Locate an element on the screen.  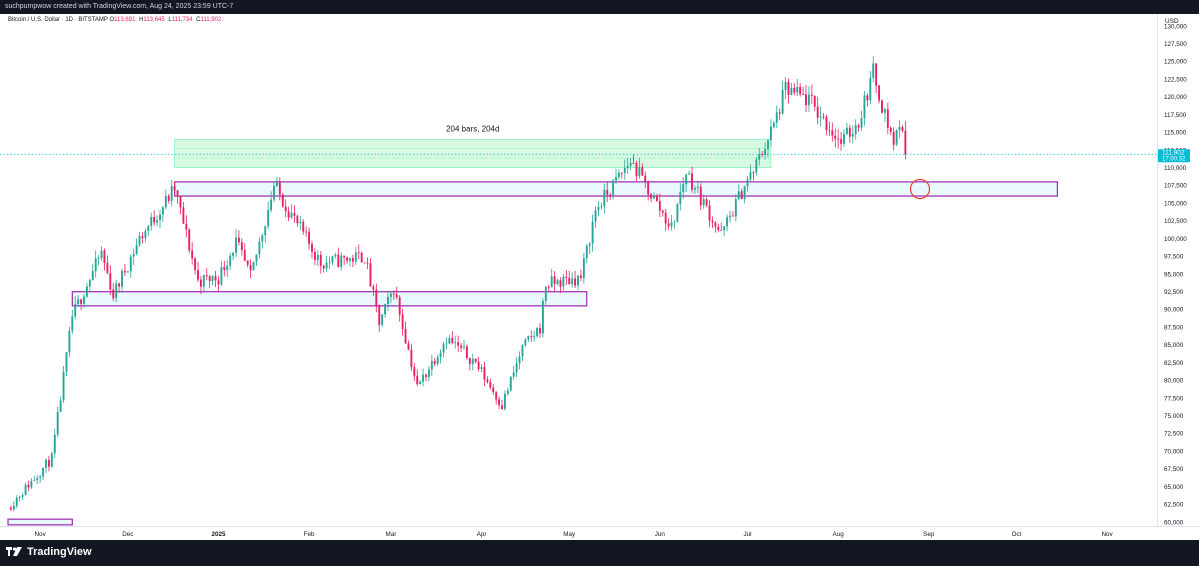
x-tick-label: May is located at coordinates (569, 534).